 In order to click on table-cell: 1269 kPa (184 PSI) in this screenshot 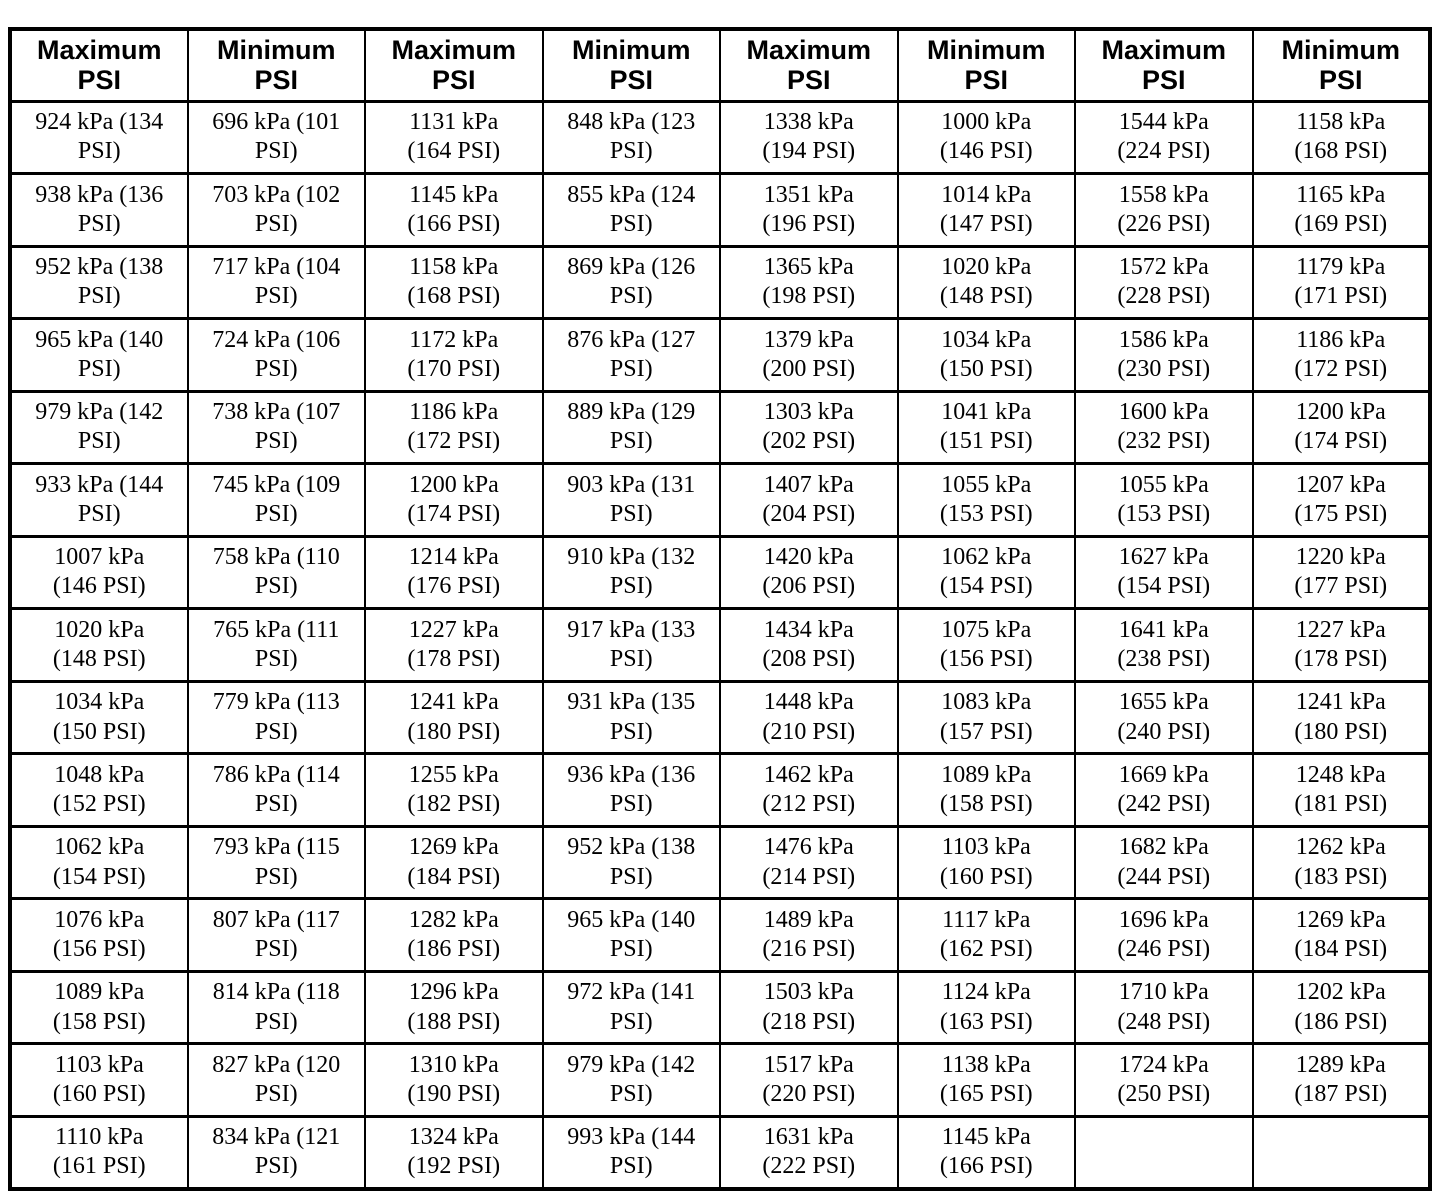, I will do `click(1341, 935)`.